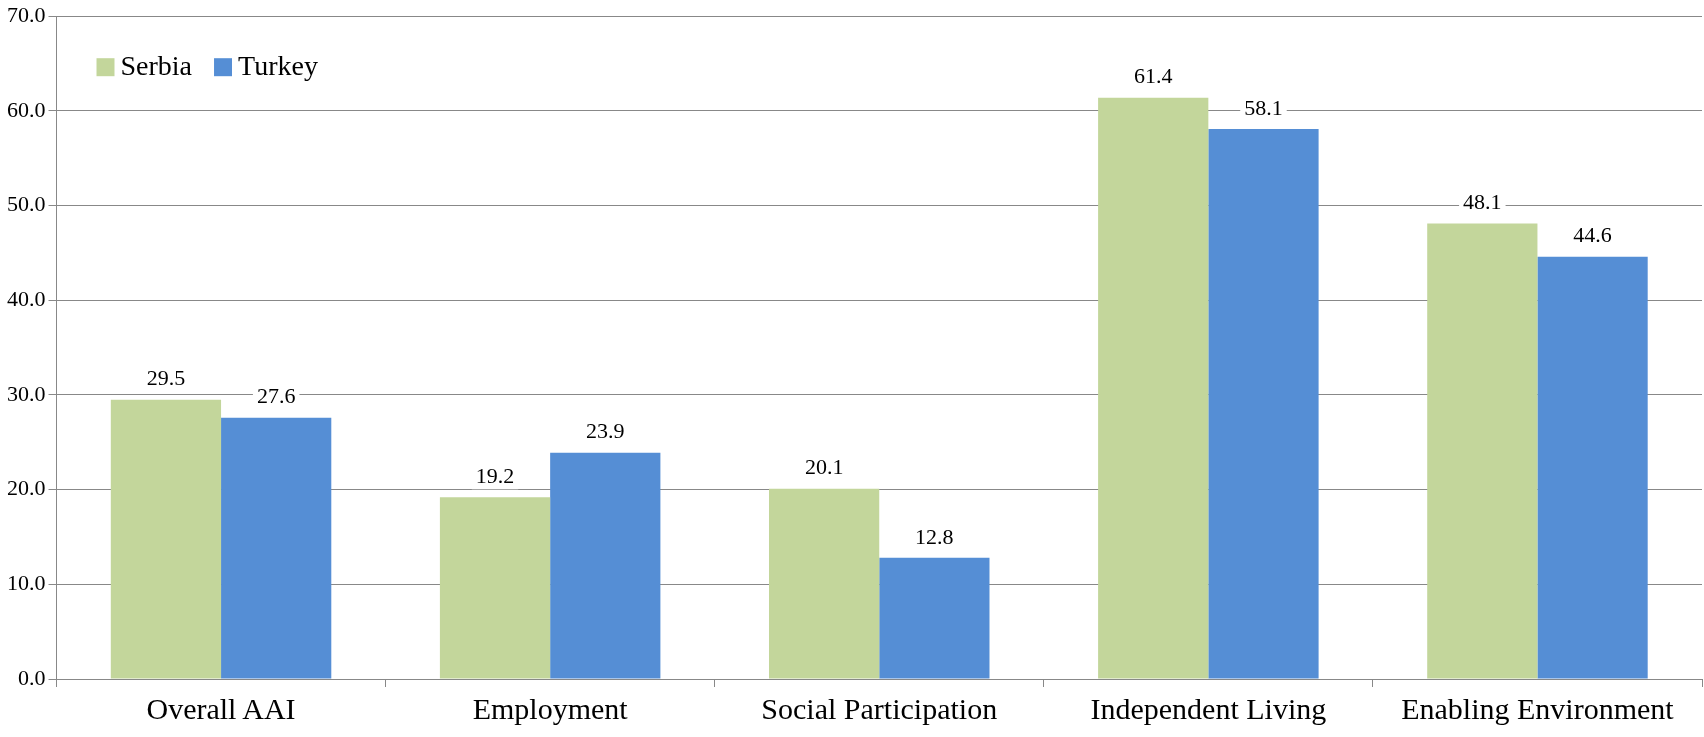 Image resolution: width=1704 pixels, height=737 pixels. I want to click on y-tick-label: 70.0, so click(26, 14).